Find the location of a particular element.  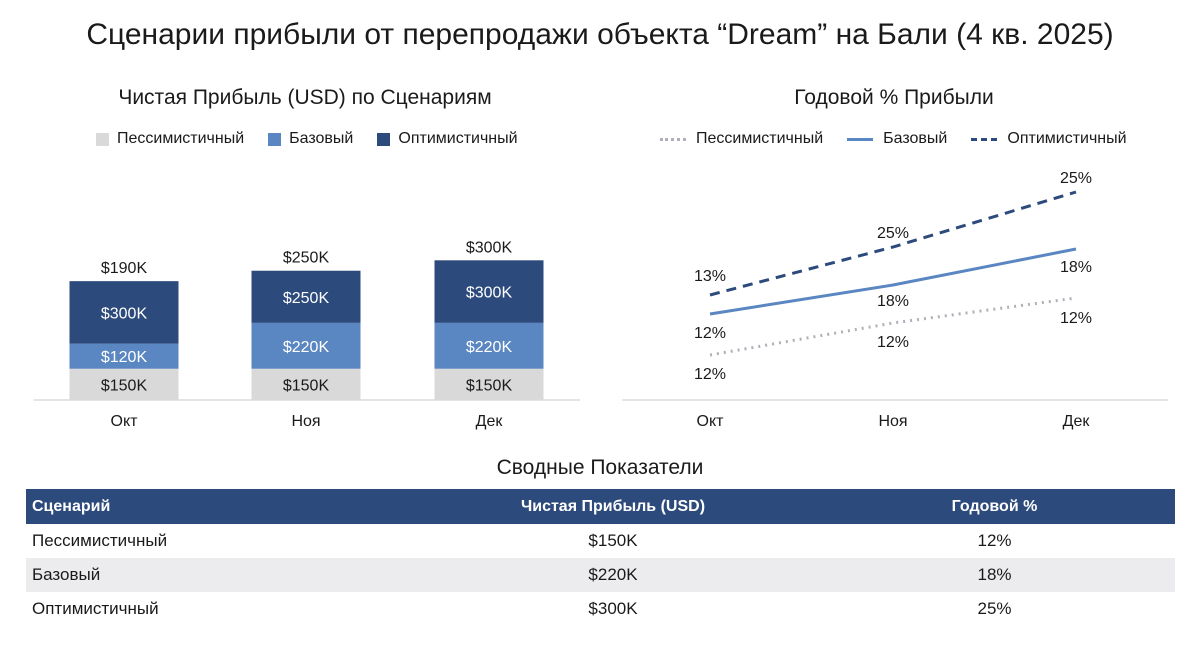

bar-chart-title: Чистая Прибыль (USD) по Сценариям is located at coordinates (305, 97).